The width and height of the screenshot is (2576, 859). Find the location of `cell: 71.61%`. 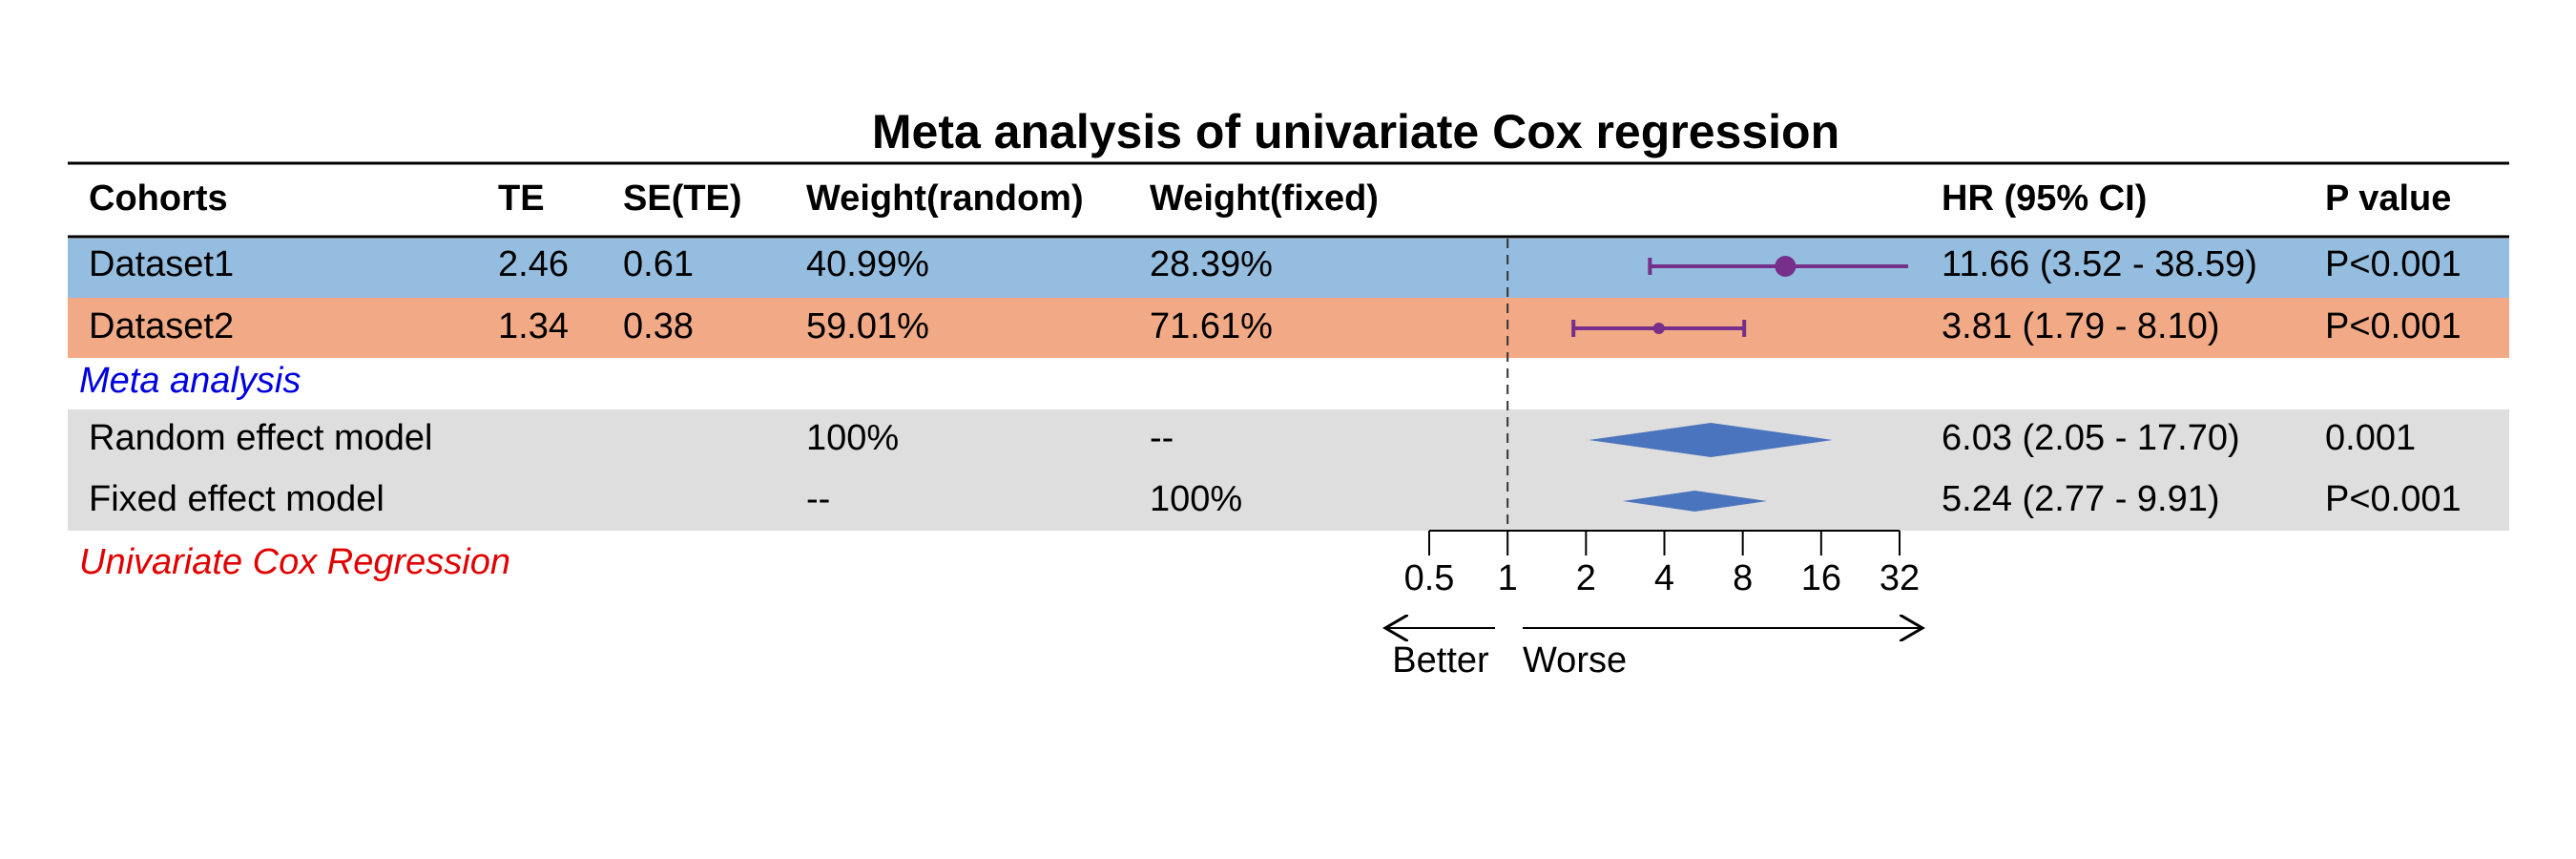

cell: 71.61% is located at coordinates (1211, 326).